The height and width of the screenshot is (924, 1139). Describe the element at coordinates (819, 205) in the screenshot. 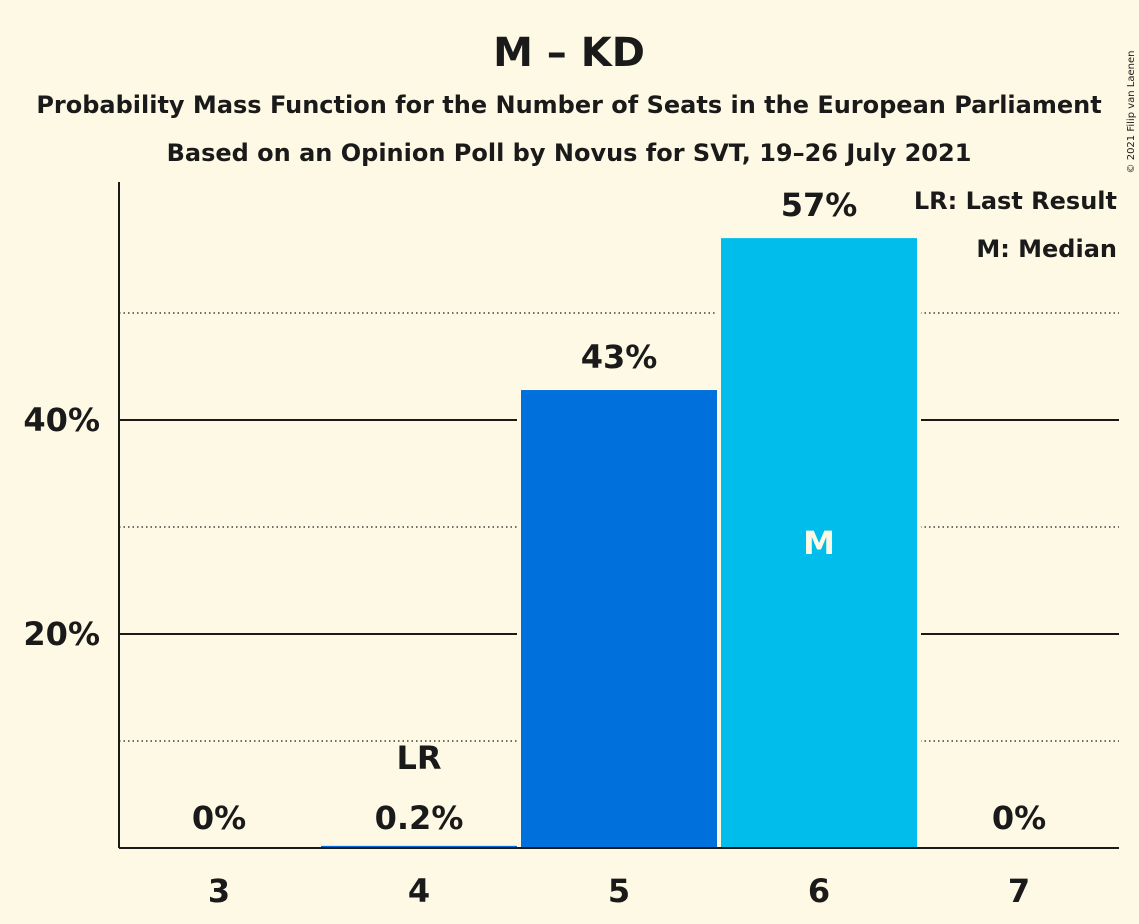

I see `data-label: 57%` at that location.